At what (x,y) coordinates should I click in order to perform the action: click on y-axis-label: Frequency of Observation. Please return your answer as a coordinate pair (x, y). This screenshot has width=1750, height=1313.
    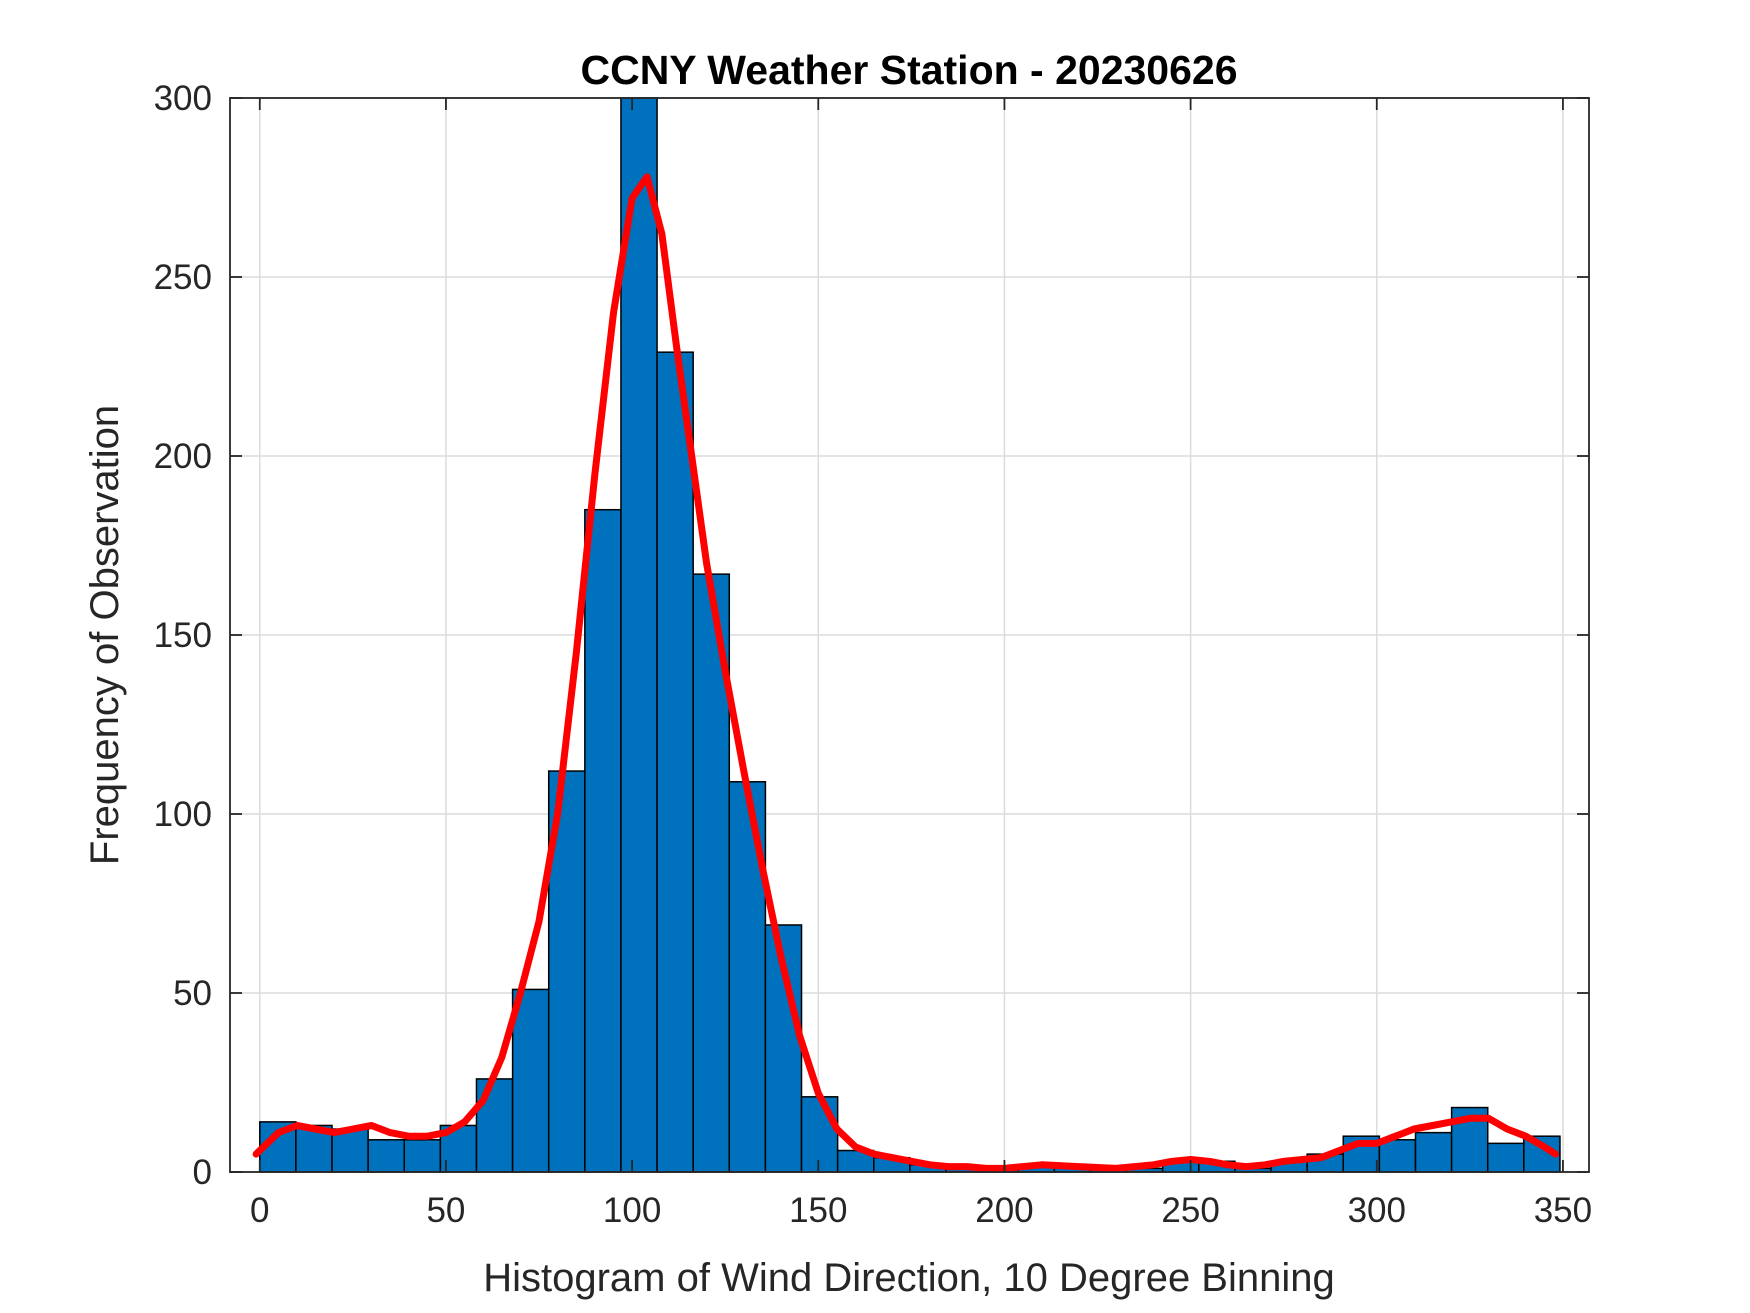
    Looking at the image, I should click on (105, 635).